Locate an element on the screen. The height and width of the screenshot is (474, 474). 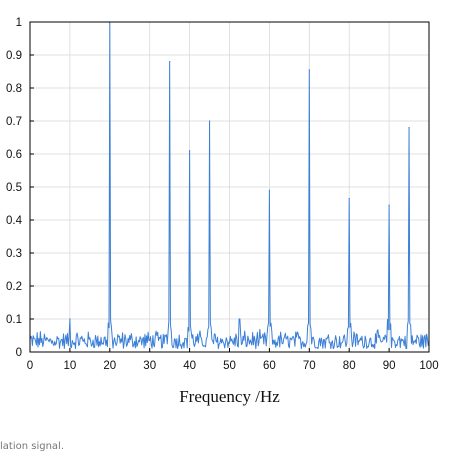
x-tick-label: 70 is located at coordinates (309, 366).